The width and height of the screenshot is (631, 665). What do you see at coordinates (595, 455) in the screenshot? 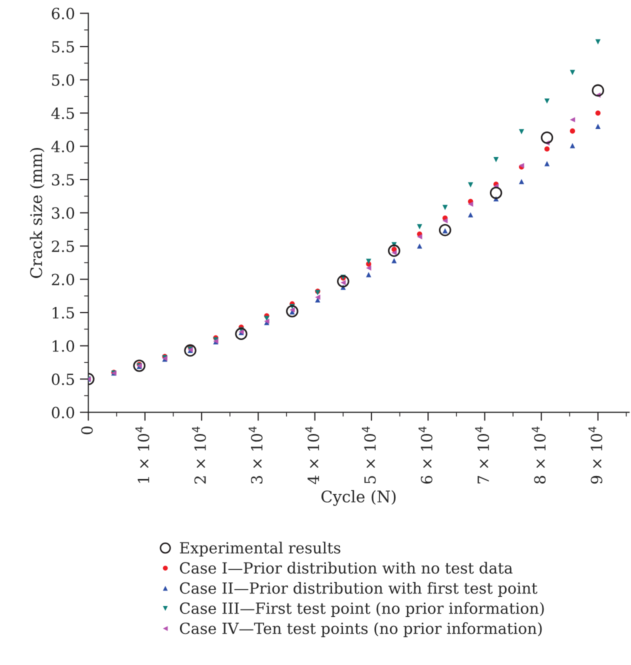
I see `x-tick-label: 9 × 10$^{4}$` at bounding box center [595, 455].